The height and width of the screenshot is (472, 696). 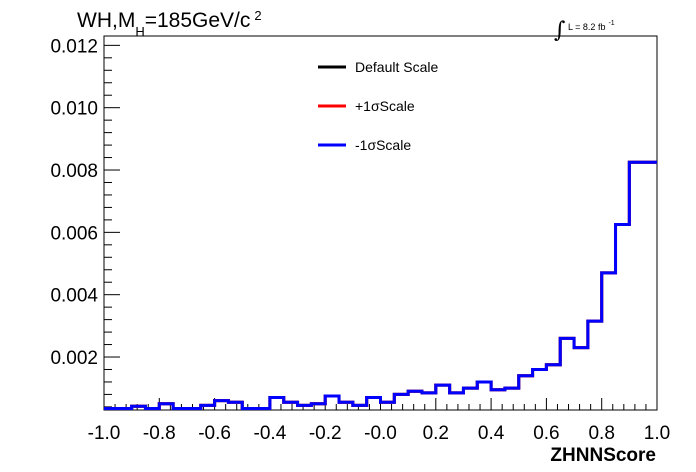 I want to click on luminosity-text: L = 8.2 fb, so click(x=586, y=27).